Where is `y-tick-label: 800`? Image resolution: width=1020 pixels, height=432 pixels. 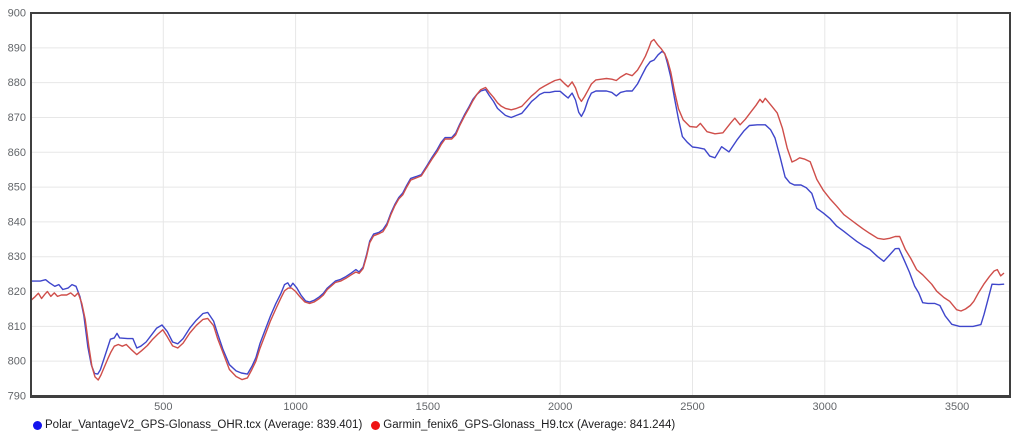
y-tick-label: 800 is located at coordinates (17, 362).